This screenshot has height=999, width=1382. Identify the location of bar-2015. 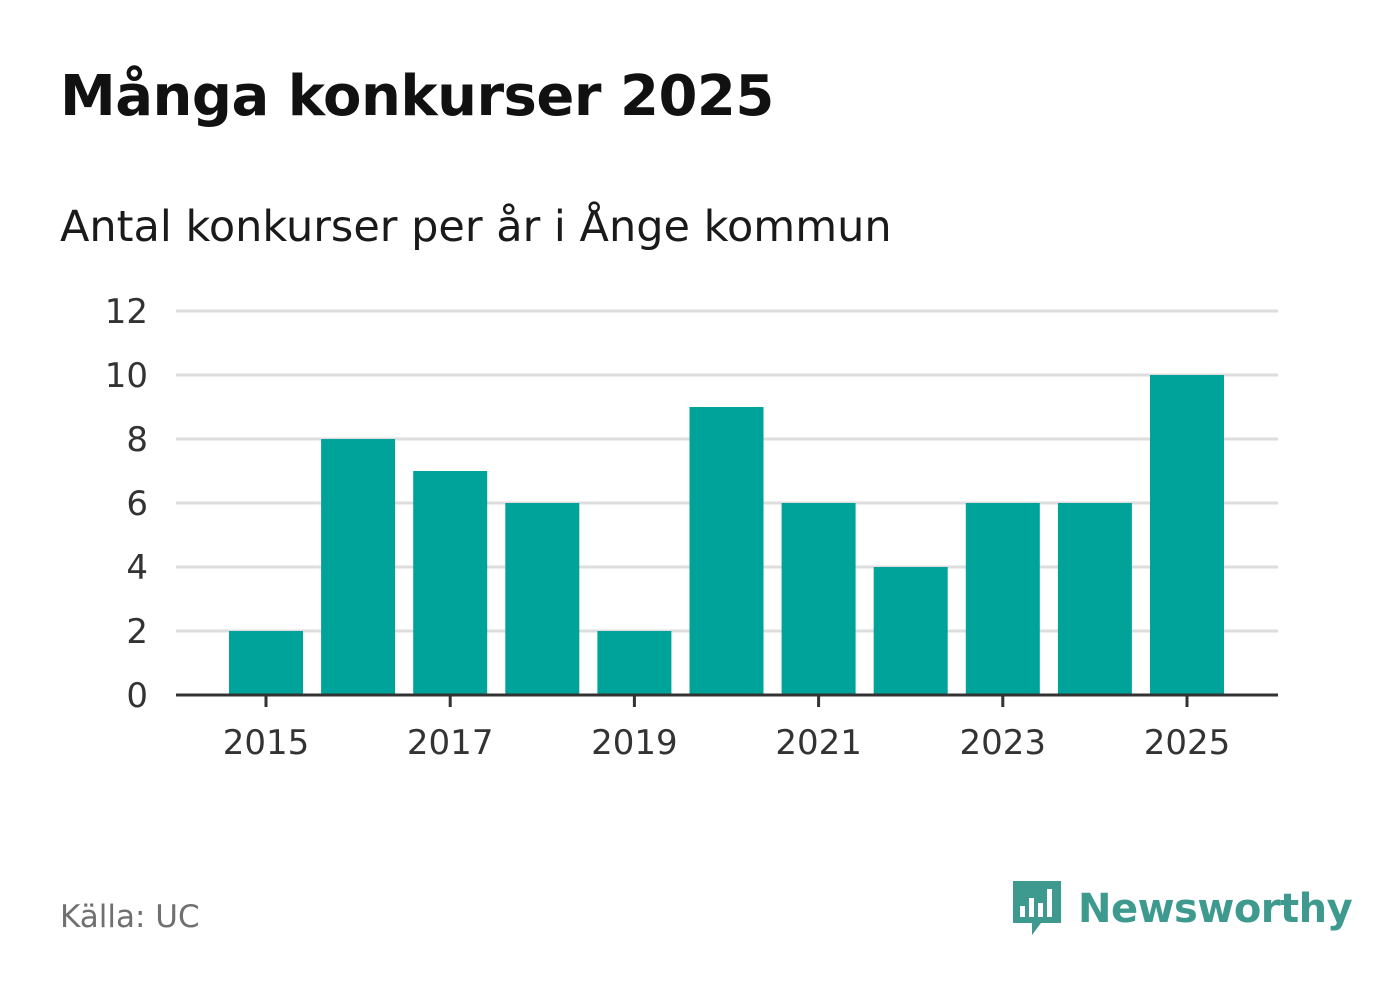
(266, 663).